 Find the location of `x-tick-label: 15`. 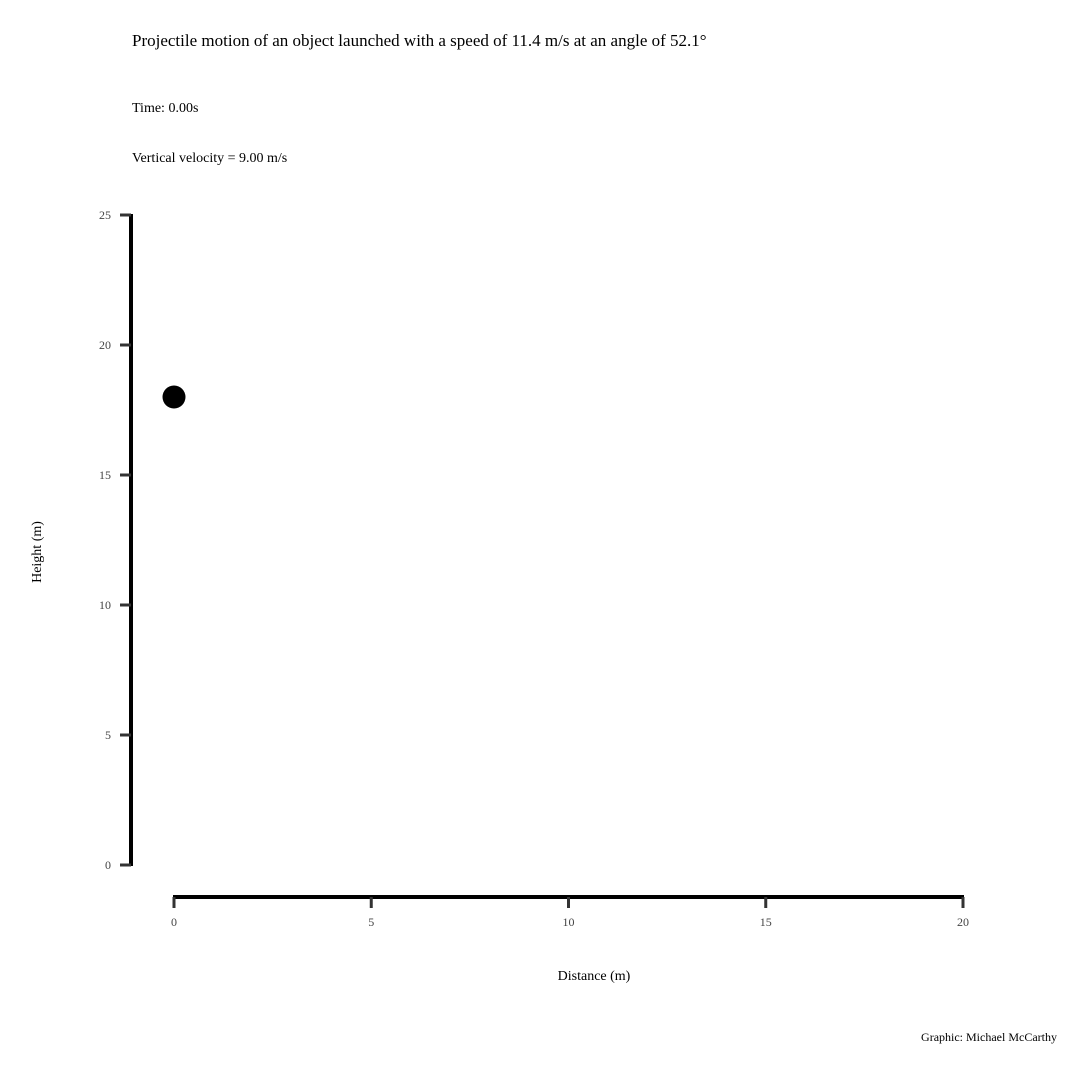

x-tick-label: 15 is located at coordinates (766, 922).